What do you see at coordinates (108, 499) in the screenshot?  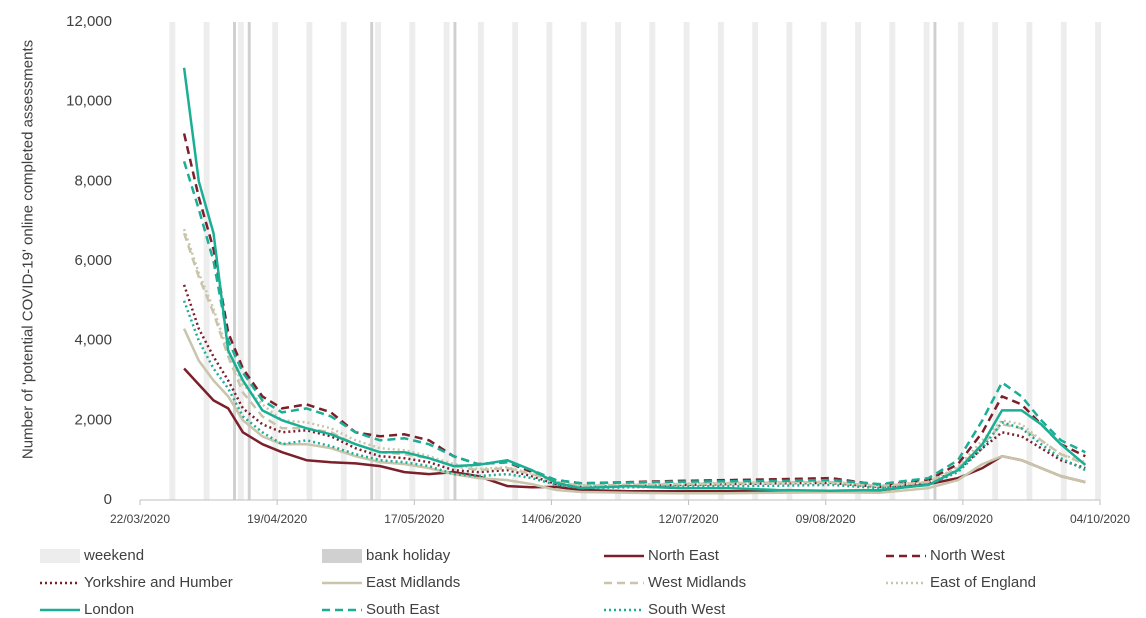 I see `y-tick-label: 0` at bounding box center [108, 499].